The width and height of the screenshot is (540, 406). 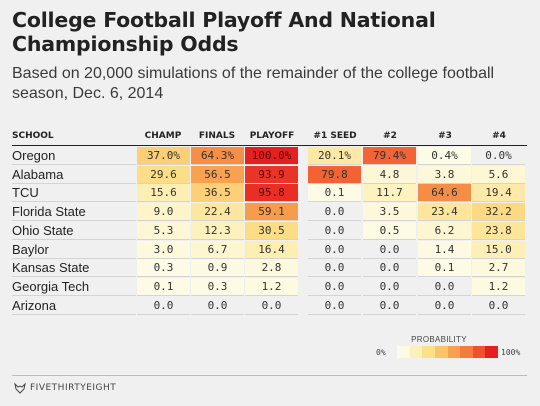 What do you see at coordinates (163, 136) in the screenshot?
I see `header-champ: CHAMP` at bounding box center [163, 136].